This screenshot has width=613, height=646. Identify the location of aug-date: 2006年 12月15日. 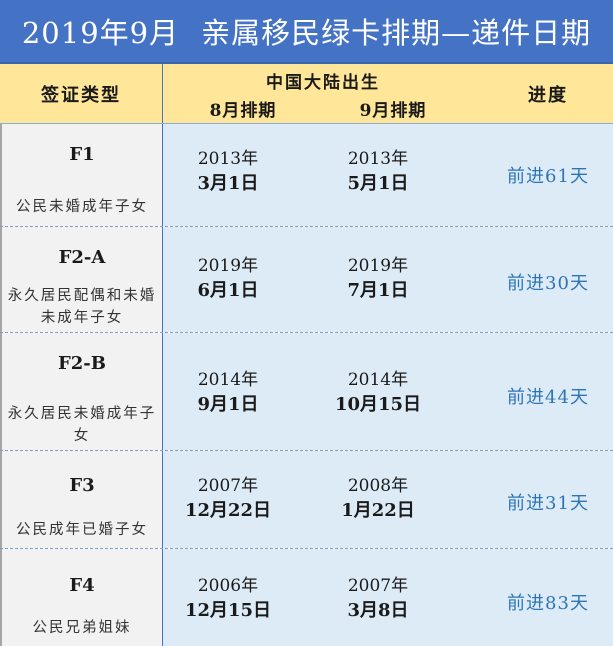
(228, 600).